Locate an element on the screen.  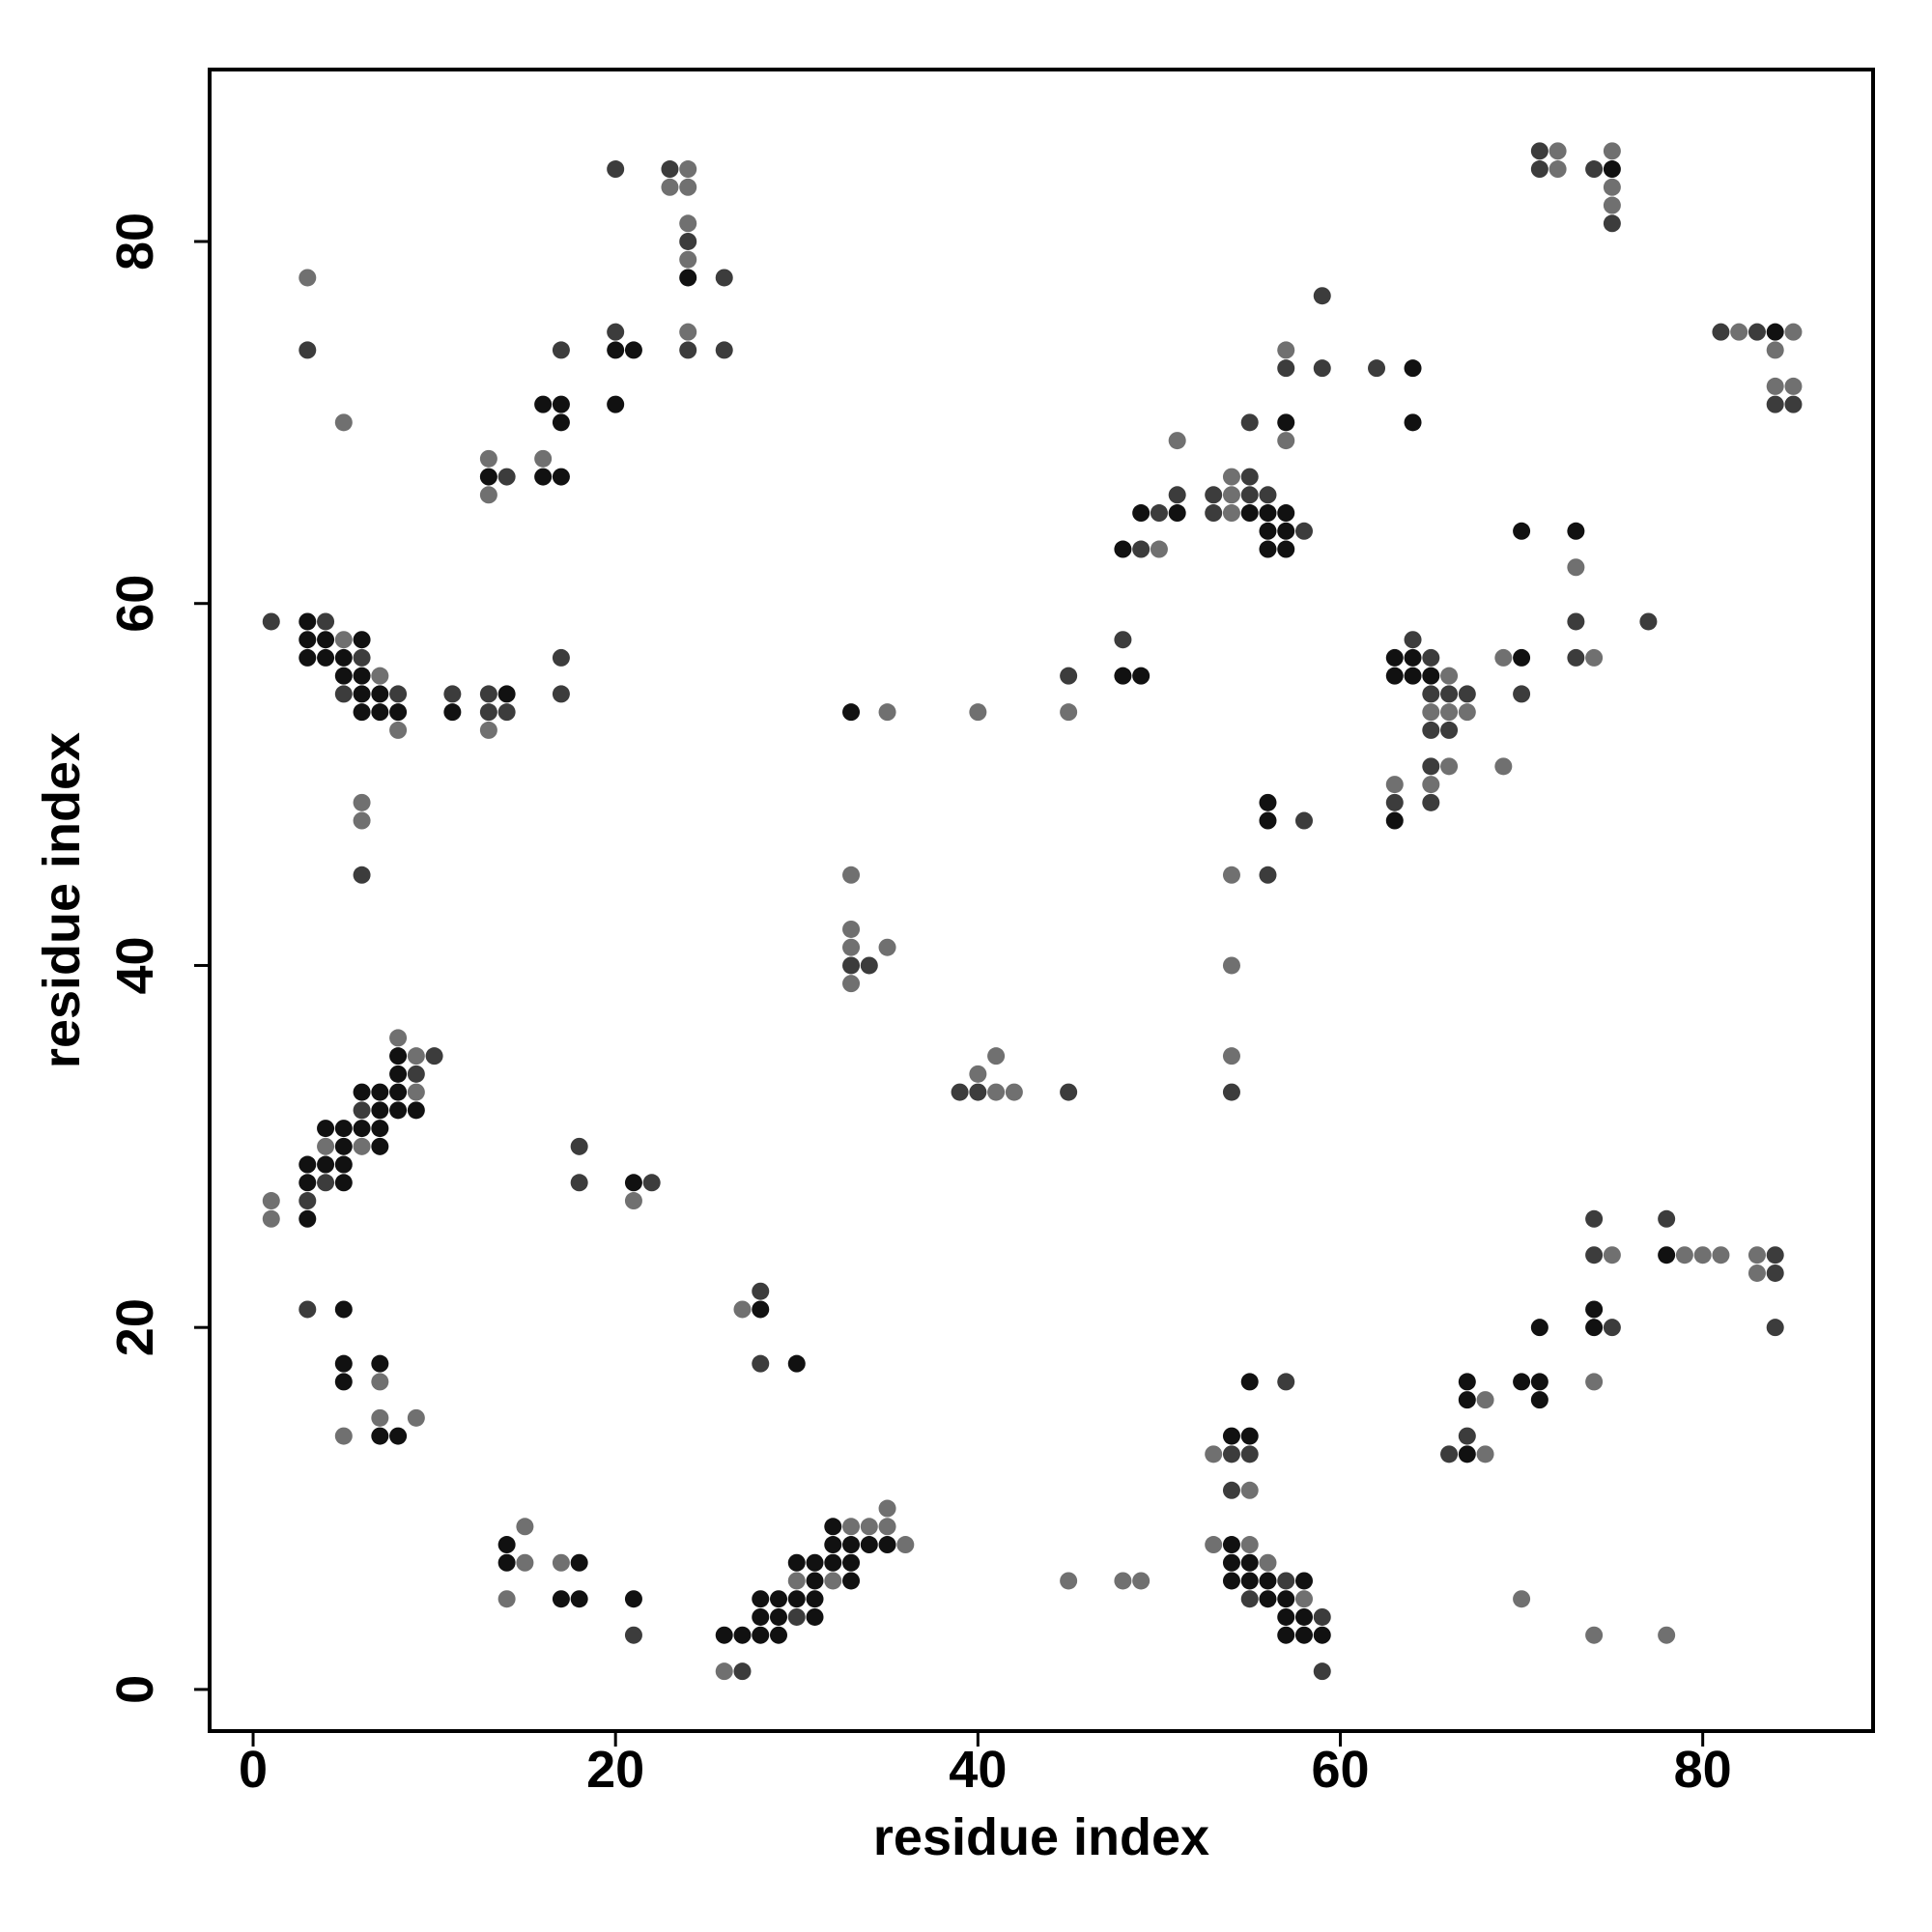
x-tick-label: 40 is located at coordinates (978, 1770).